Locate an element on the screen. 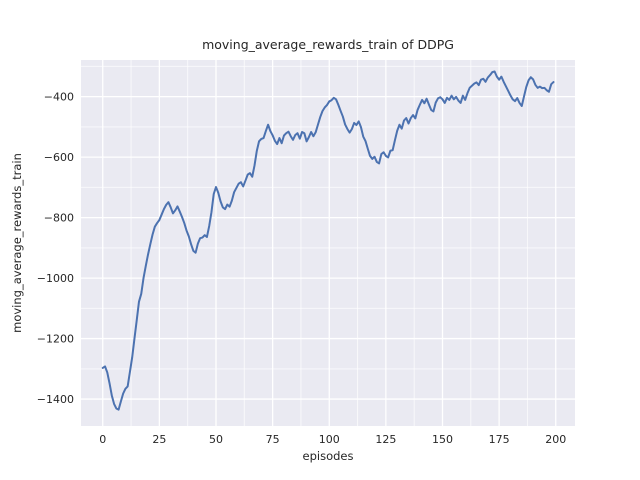 The width and height of the screenshot is (640, 480). chart-title: moving_average_rewards_train of DDPG is located at coordinates (328, 44).